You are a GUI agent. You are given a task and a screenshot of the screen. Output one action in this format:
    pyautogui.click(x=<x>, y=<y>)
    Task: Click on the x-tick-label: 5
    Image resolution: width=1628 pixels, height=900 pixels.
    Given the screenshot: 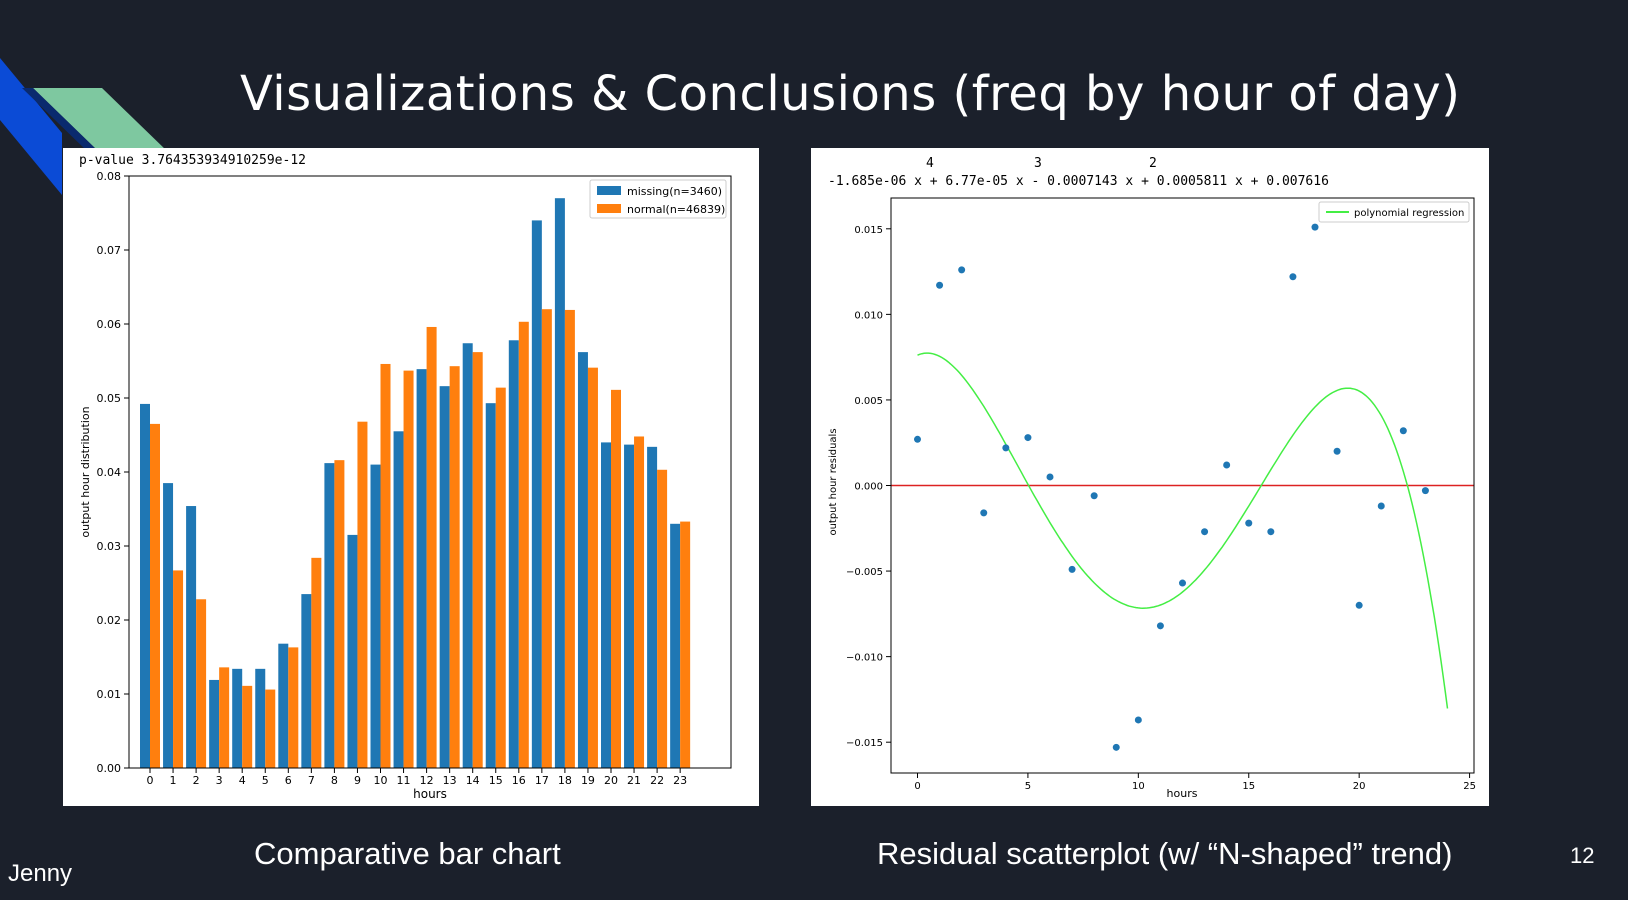 What is the action you would take?
    pyautogui.click(x=265, y=780)
    